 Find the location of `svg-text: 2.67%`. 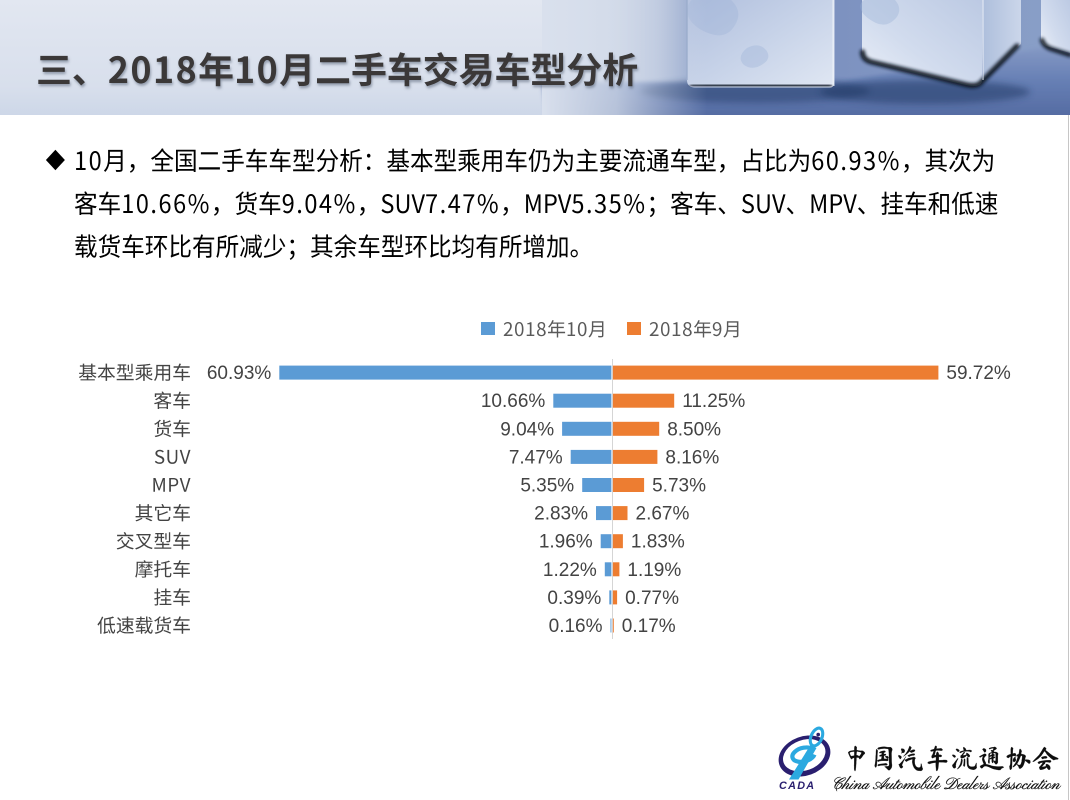

svg-text: 2.67% is located at coordinates (663, 514).